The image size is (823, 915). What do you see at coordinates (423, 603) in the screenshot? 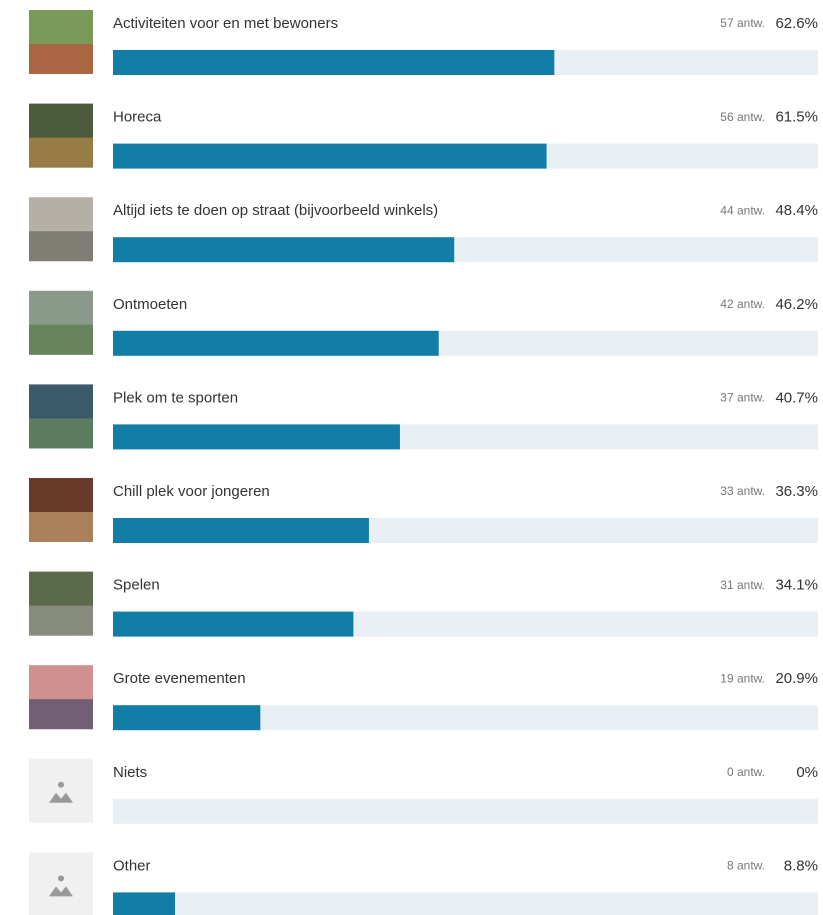
I see `option-row: Spelen 31 antw. 34.1%` at bounding box center [423, 603].